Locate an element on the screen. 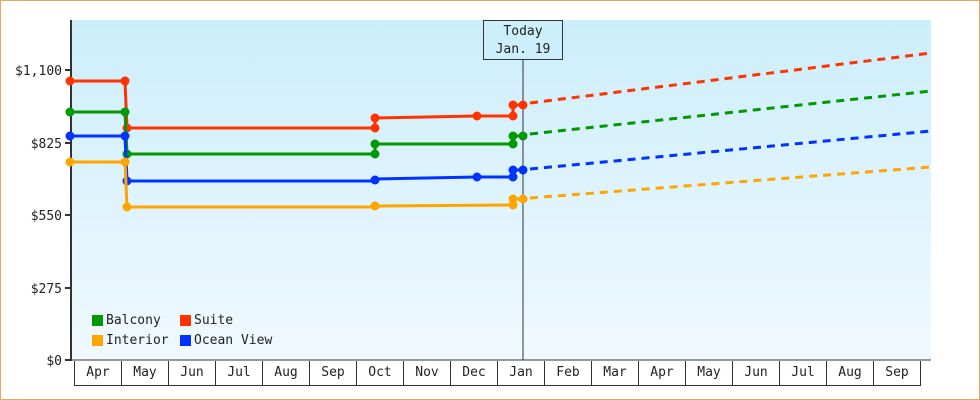 This screenshot has width=980, height=400. y-tick-label: $825 is located at coordinates (46, 144).